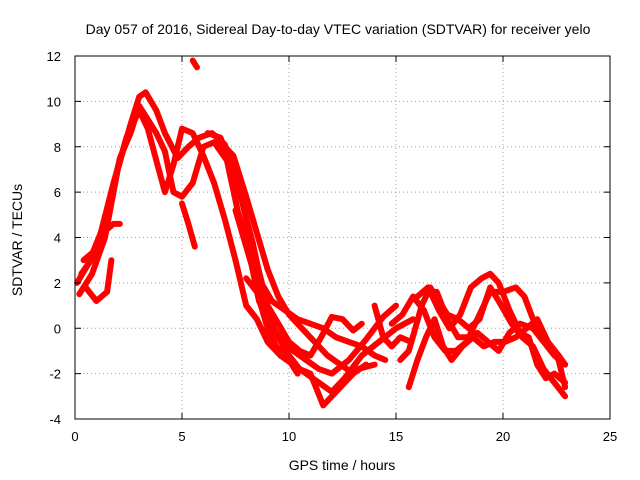  I want to click on y-tick-label: 8, so click(57, 147).